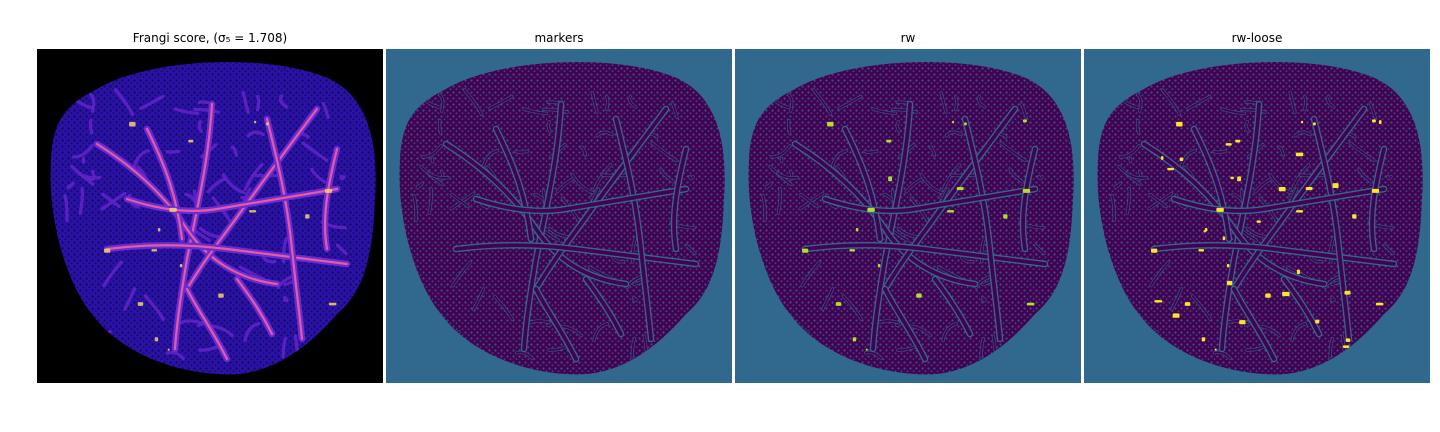  I want to click on panel-title-frangi: Frangi score, (σ₅ = 1.708), so click(210, 38).